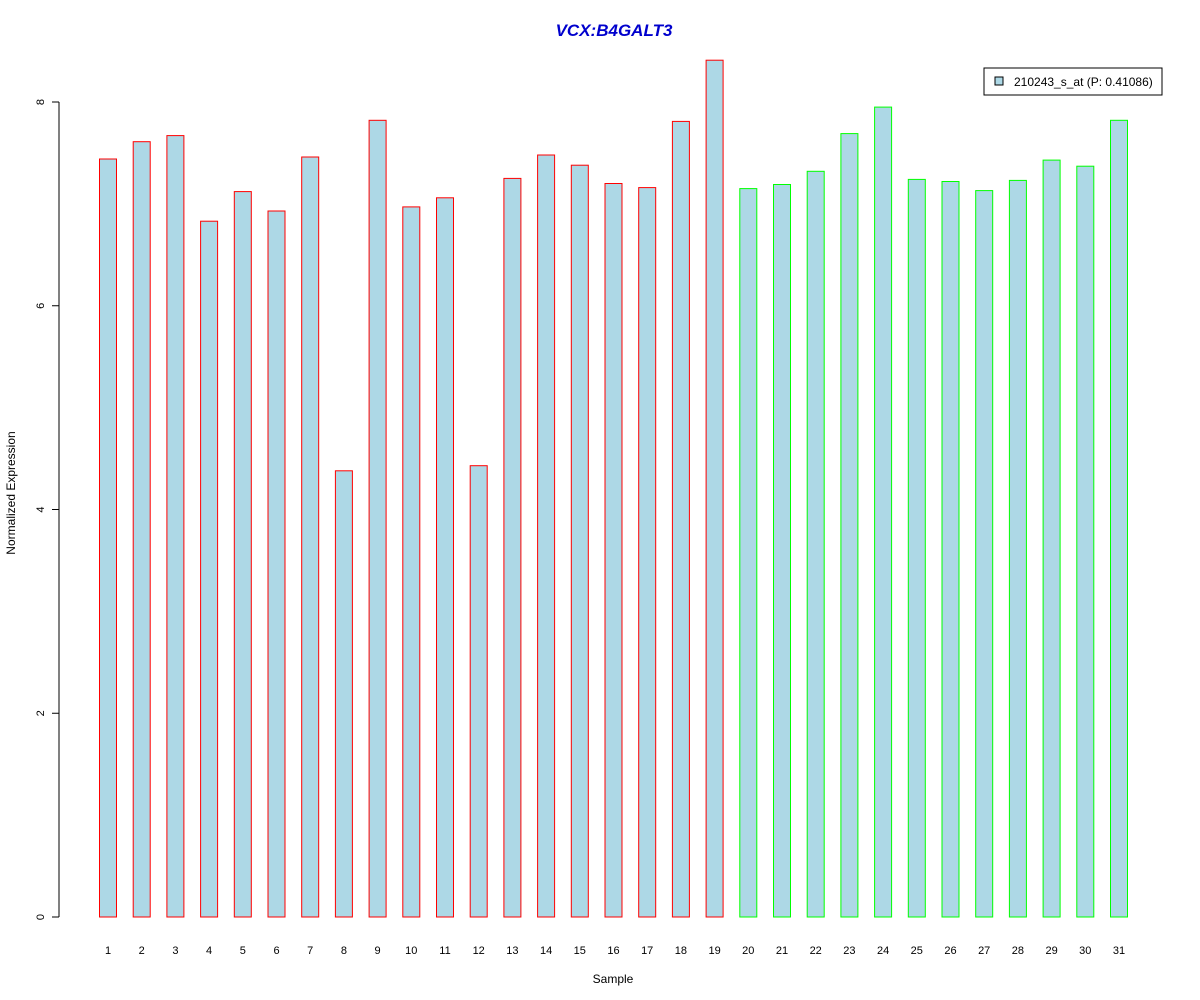  Describe the element at coordinates (984, 951) in the screenshot. I see `x-tick-label: 27` at that location.